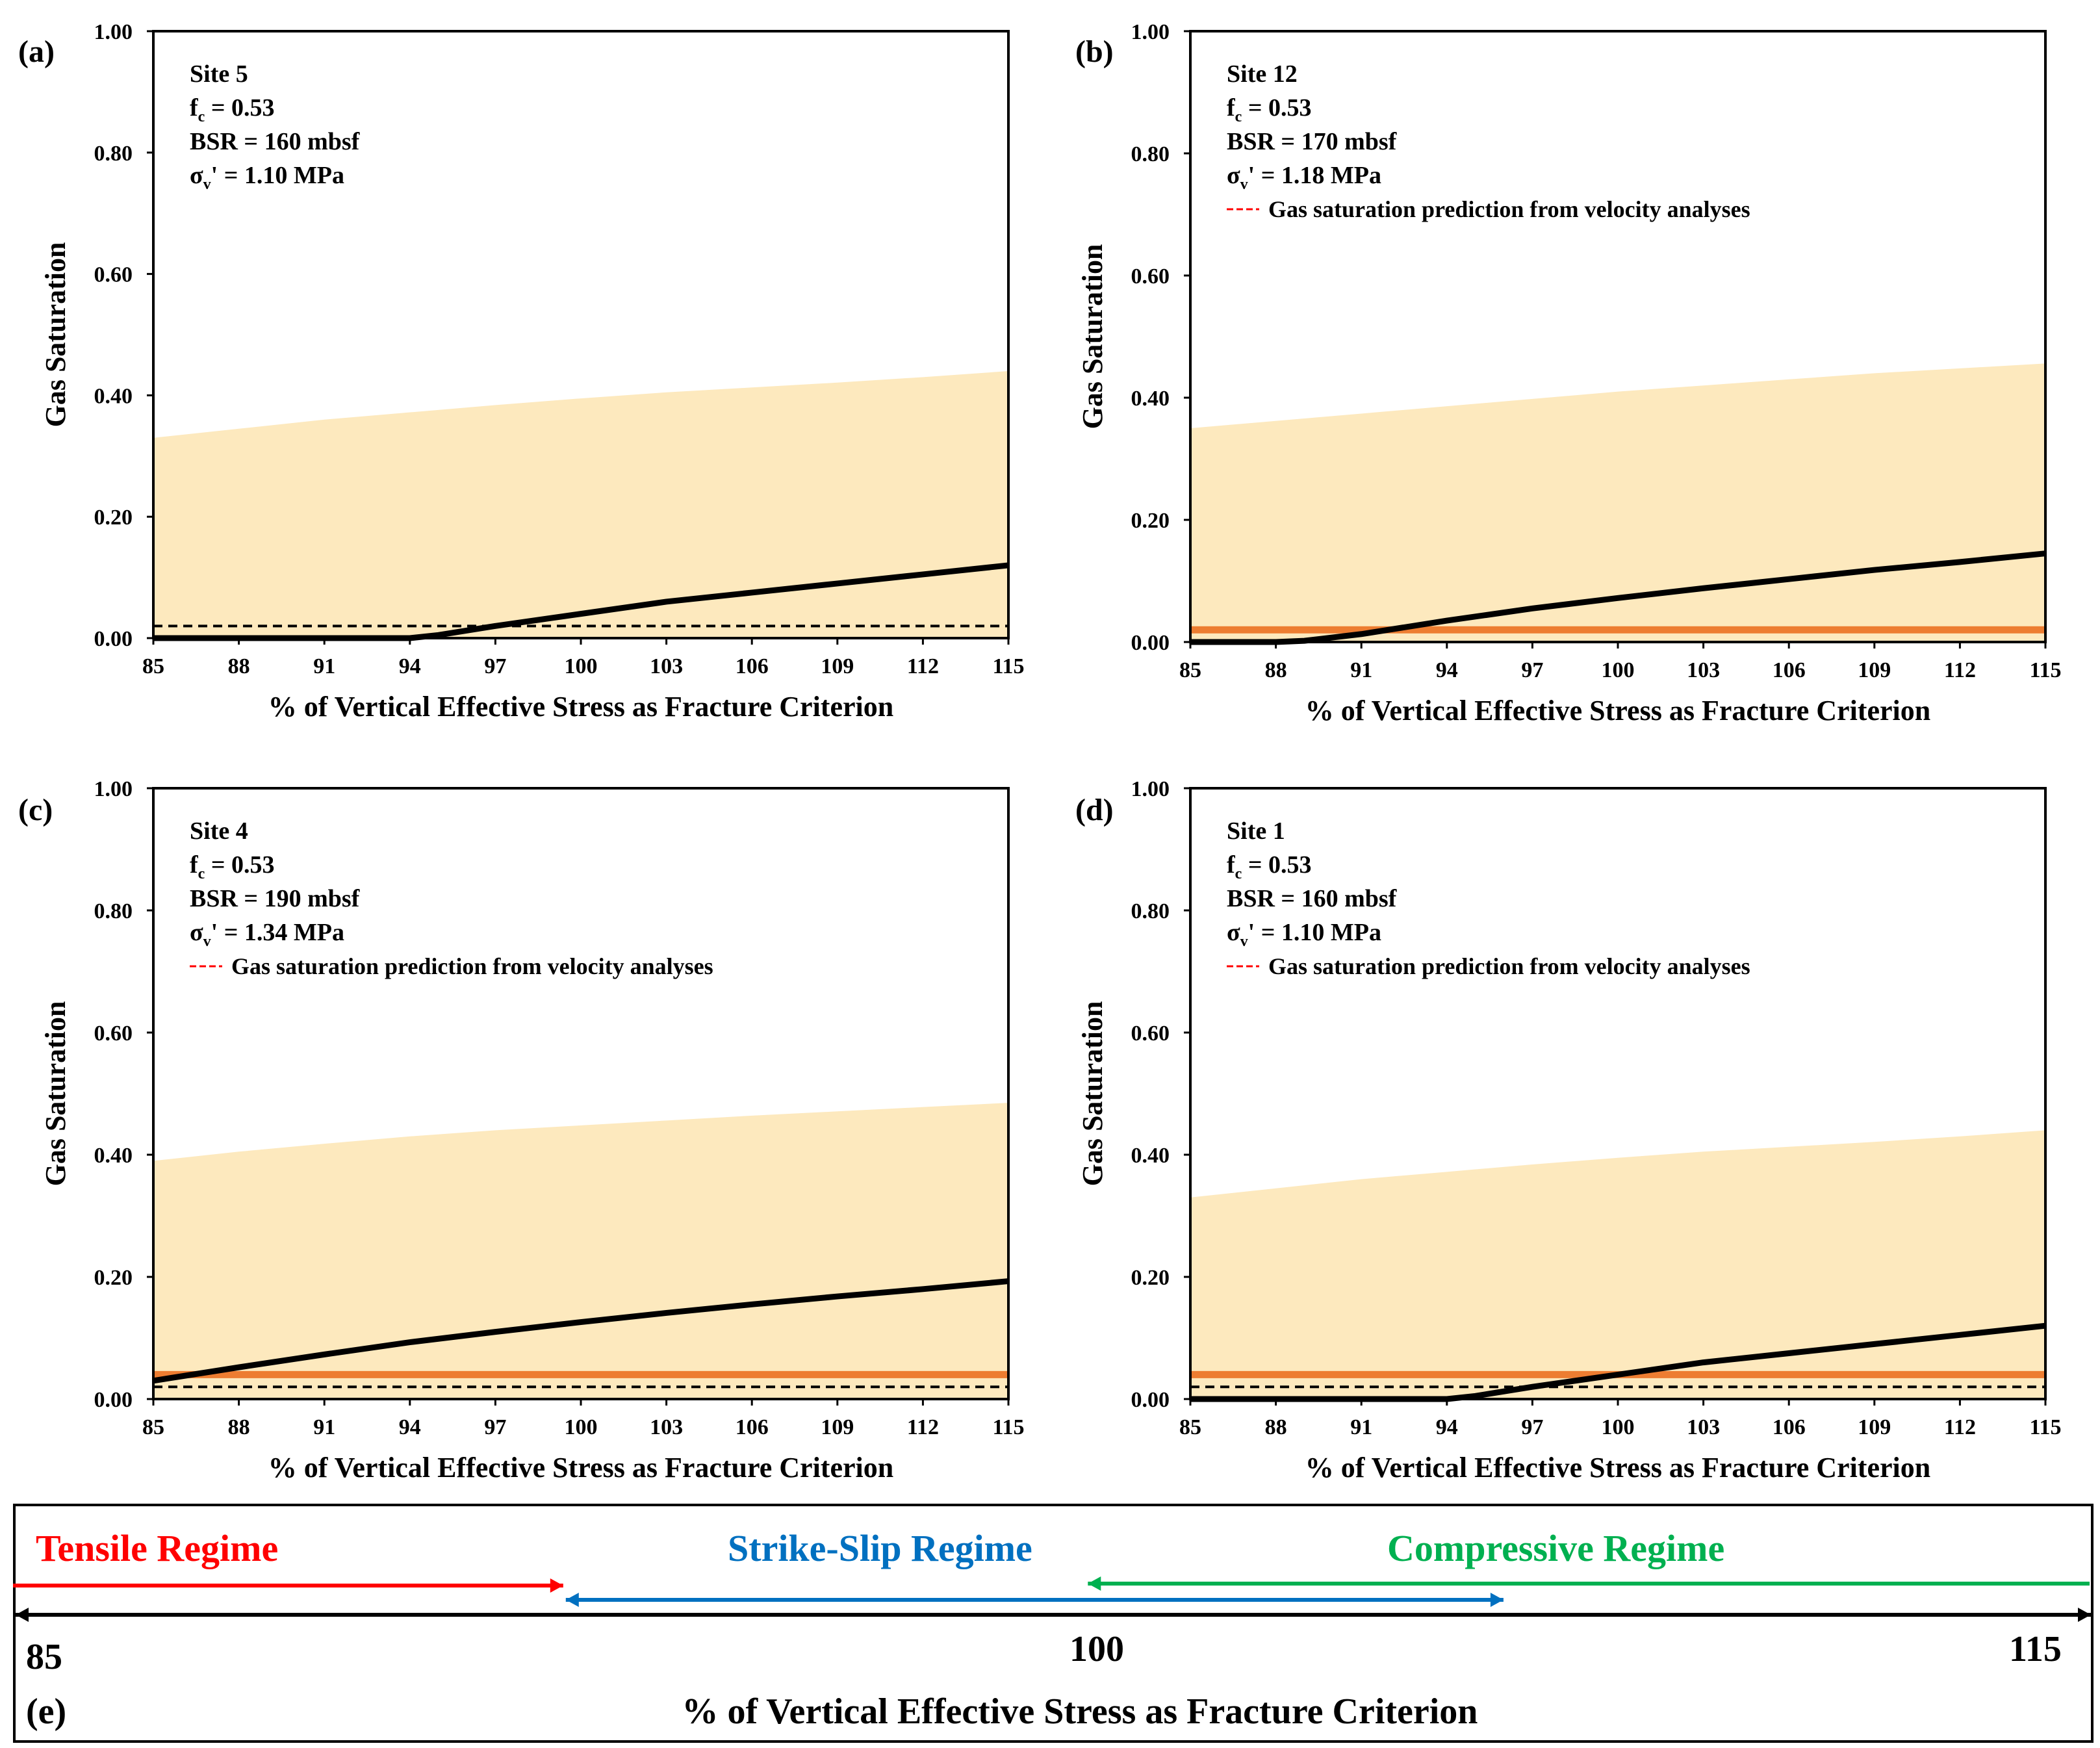 This screenshot has width=2100, height=1748. Describe the element at coordinates (1555, 1548) in the screenshot. I see `compressive-regime-label: Compressive Regime` at that location.